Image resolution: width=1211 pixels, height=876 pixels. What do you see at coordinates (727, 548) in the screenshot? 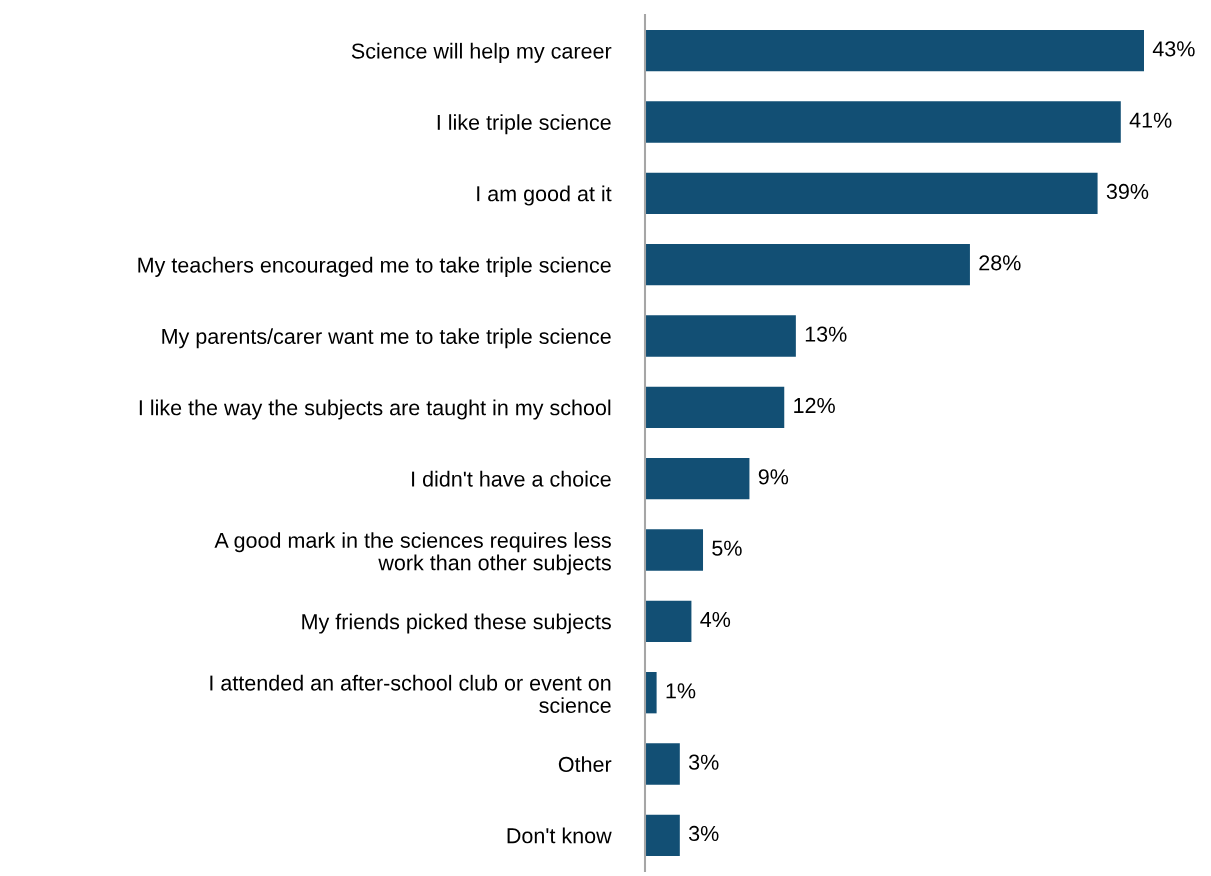
I see `data-label: 5%` at bounding box center [727, 548].